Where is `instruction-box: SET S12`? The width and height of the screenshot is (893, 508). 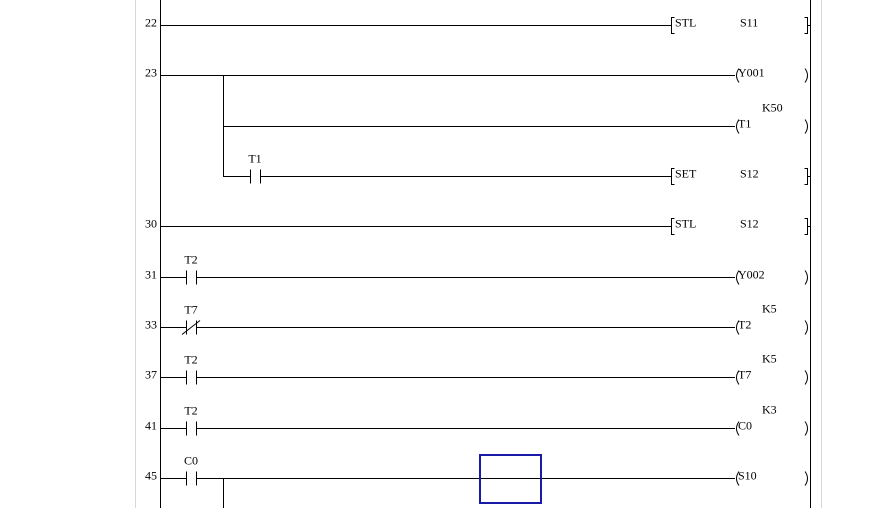 instruction-box: SET S12 is located at coordinates (741, 176).